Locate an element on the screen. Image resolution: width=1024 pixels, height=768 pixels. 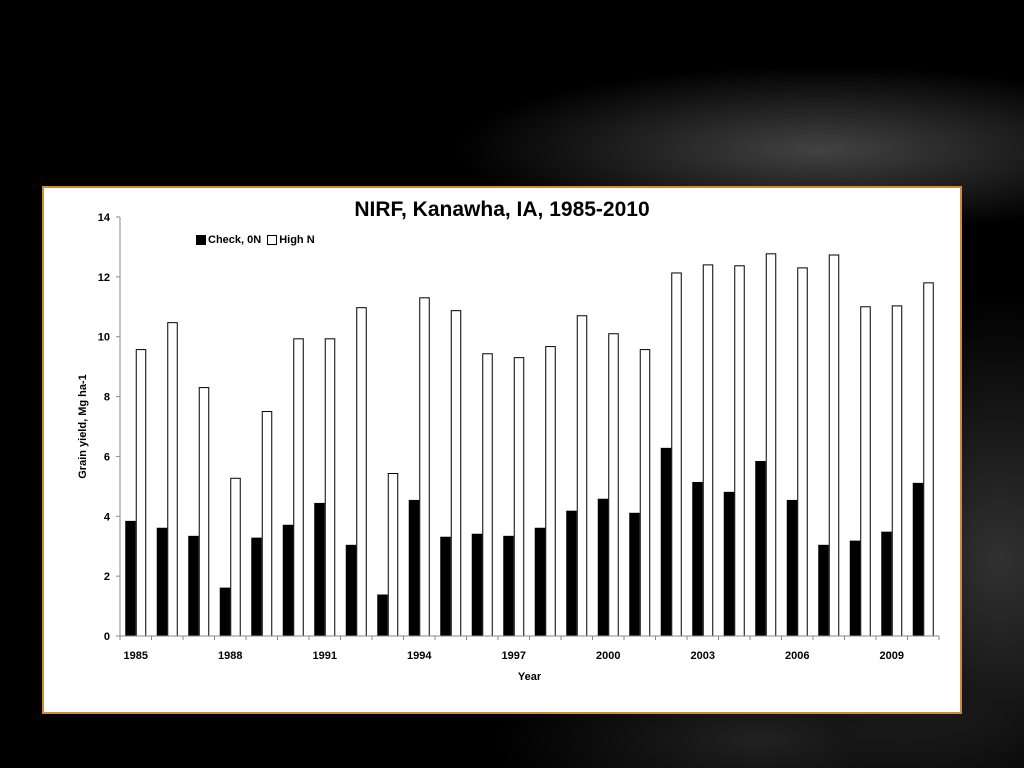
x-tick-label: 2006 is located at coordinates (797, 656).